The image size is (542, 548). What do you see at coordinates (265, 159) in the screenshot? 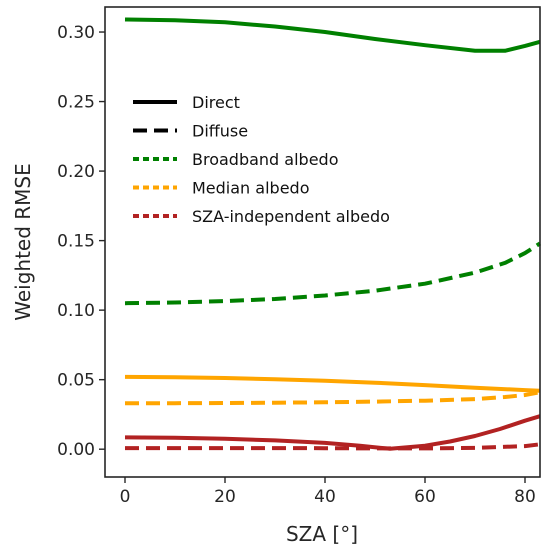
I see `legend-label: Broadband albedo` at bounding box center [265, 159].